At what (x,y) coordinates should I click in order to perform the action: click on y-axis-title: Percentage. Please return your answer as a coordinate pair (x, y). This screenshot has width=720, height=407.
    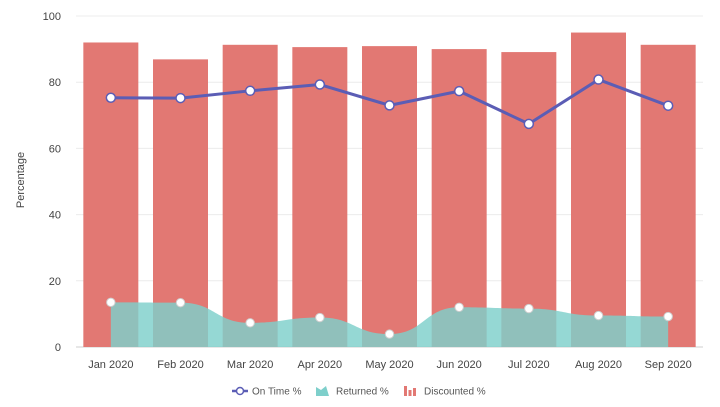
    Looking at the image, I should click on (21, 180).